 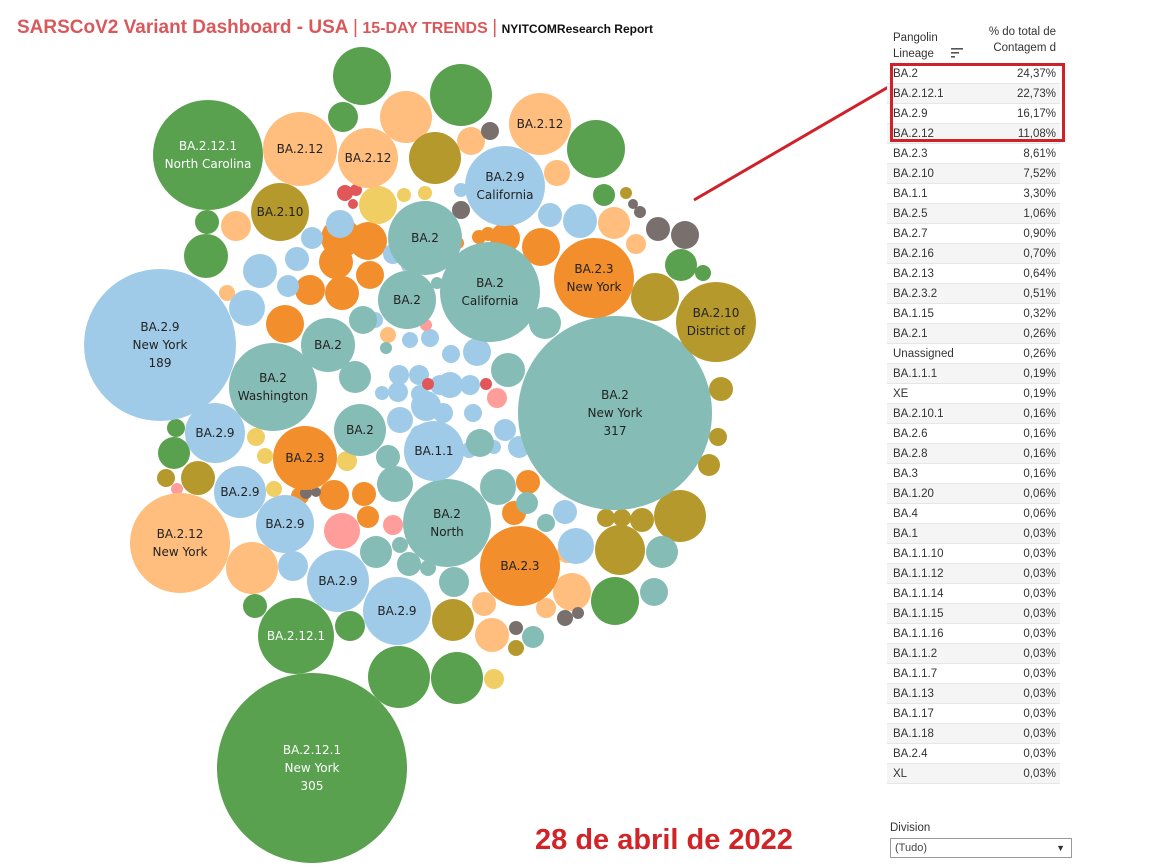 I want to click on table-row: BA.1.17 0,03%, so click(x=973, y=714).